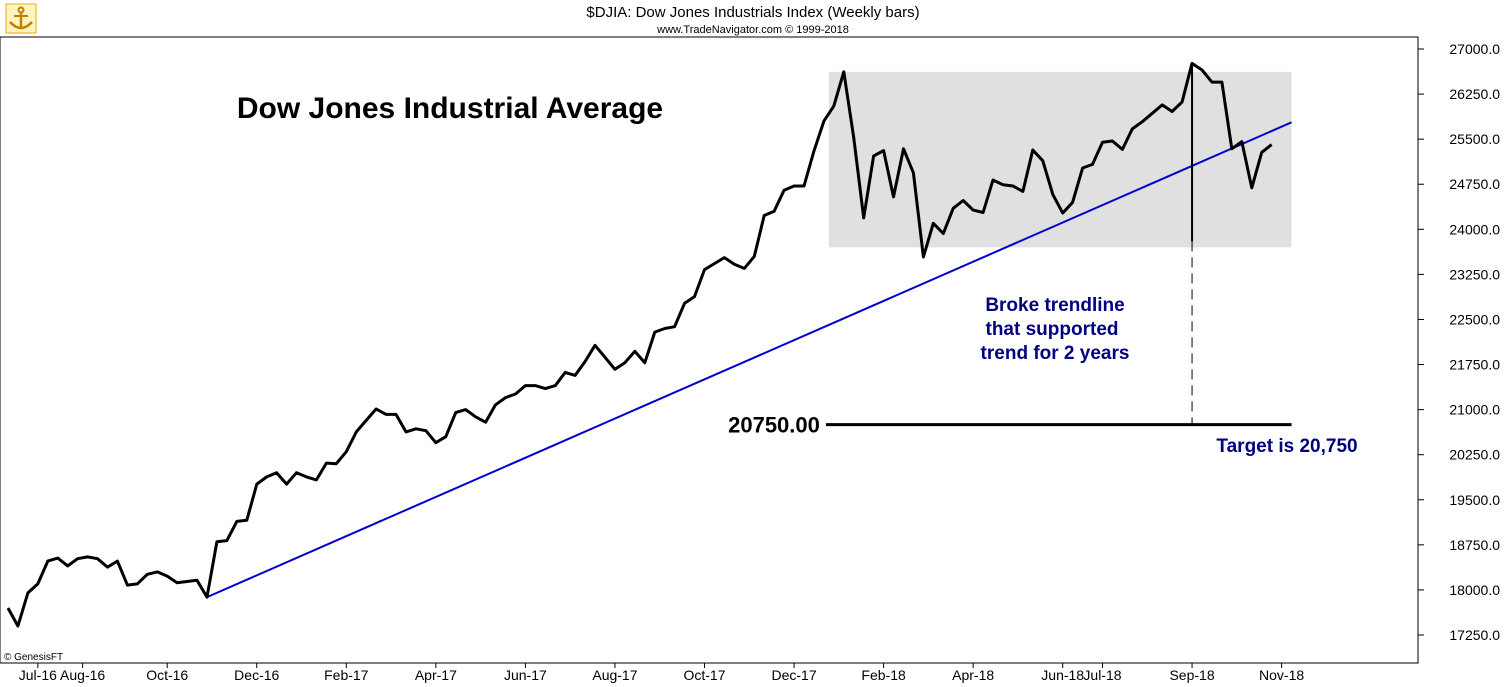 Image resolution: width=1506 pixels, height=687 pixels. What do you see at coordinates (1474, 365) in the screenshot?
I see `y-tick-label: 21750.0` at bounding box center [1474, 365].